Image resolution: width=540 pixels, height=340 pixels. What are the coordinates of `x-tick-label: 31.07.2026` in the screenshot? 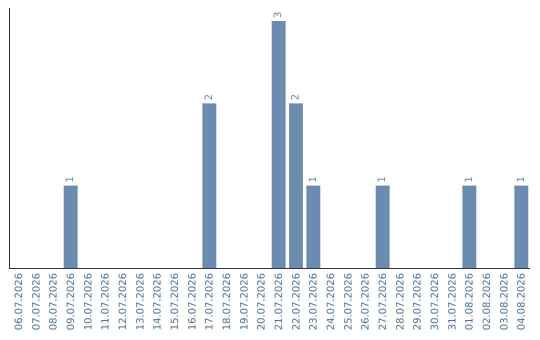 It's located at (452, 301).